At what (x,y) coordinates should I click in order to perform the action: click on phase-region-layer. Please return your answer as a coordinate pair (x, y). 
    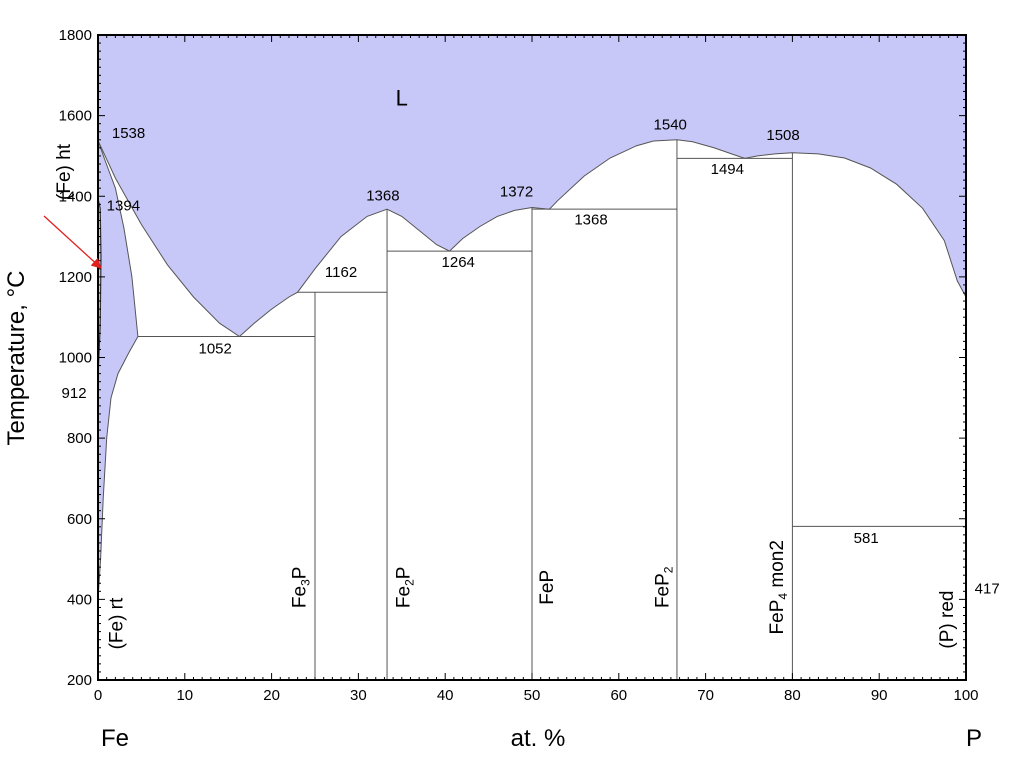
    Looking at the image, I should click on (118, 370).